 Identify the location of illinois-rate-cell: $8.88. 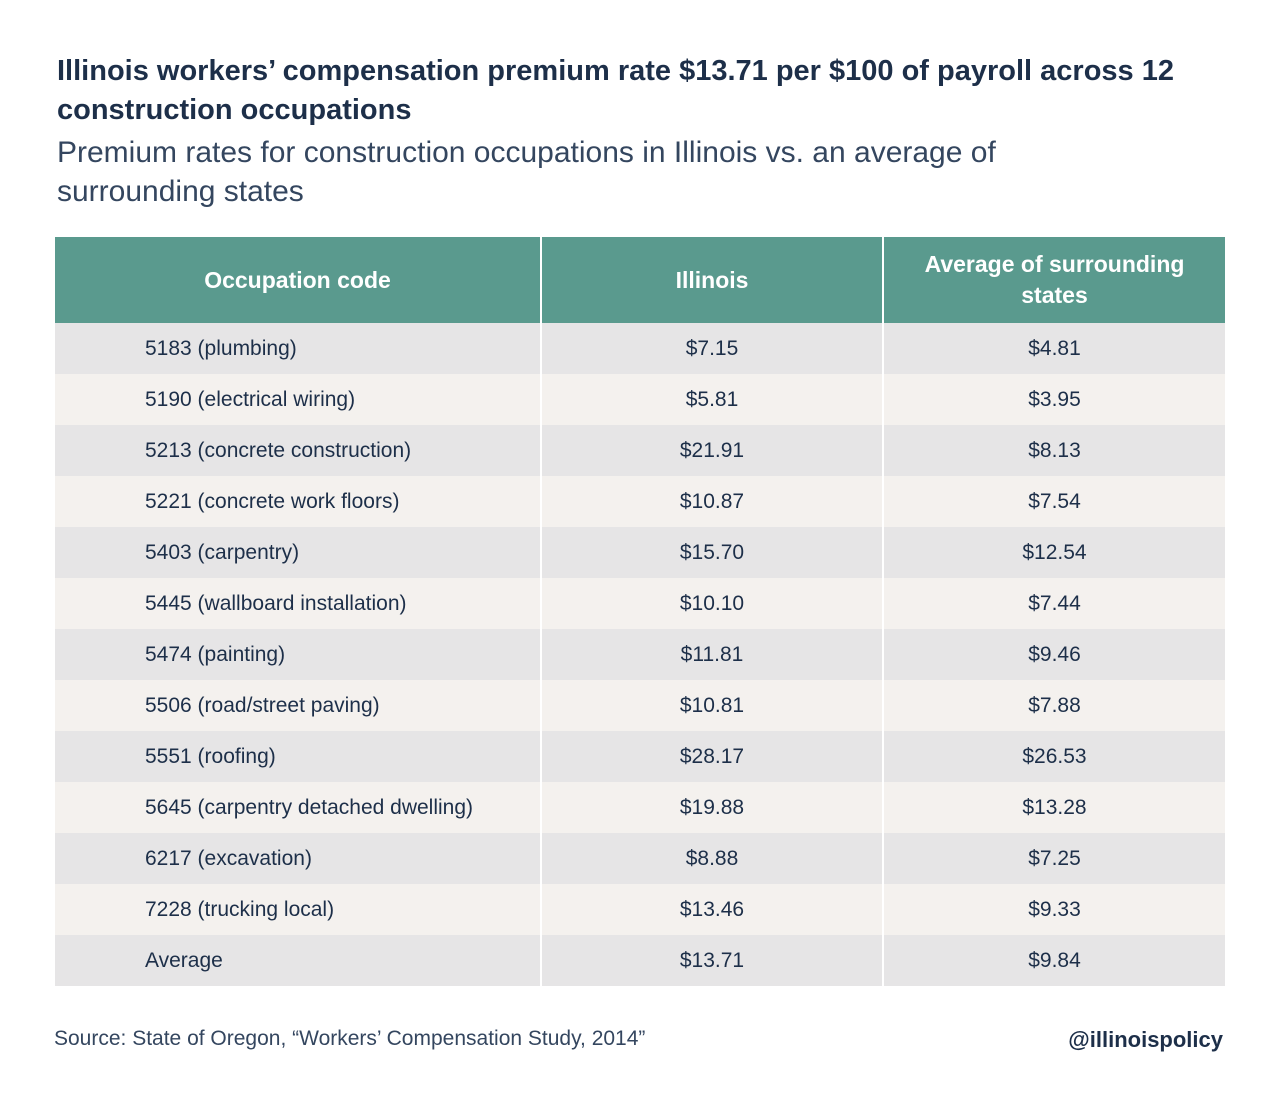
(711, 858).